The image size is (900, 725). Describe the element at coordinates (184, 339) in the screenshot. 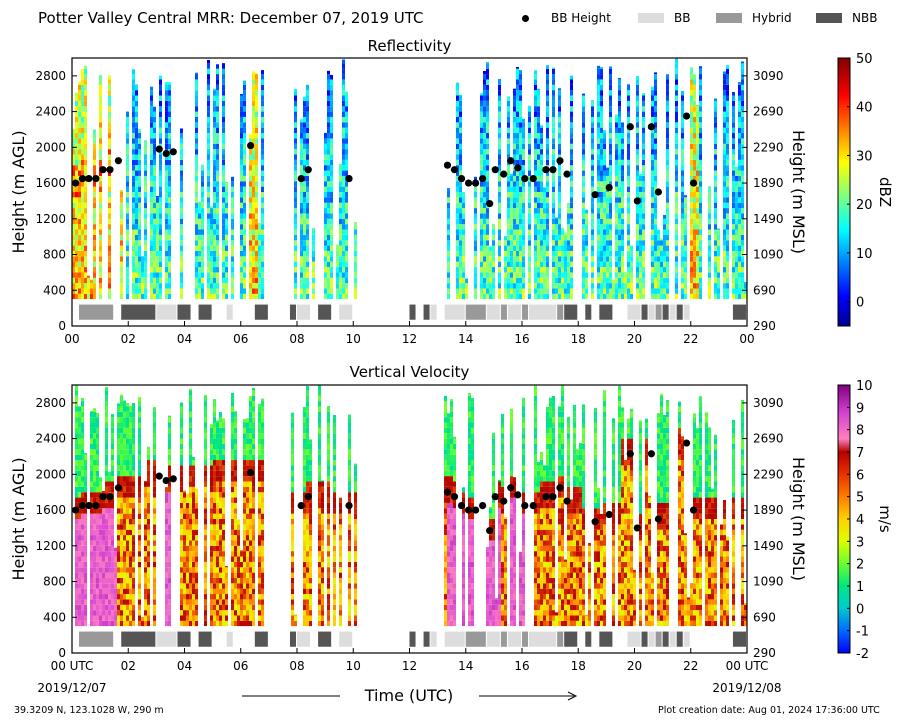

I see `x-tick-label: 04` at that location.